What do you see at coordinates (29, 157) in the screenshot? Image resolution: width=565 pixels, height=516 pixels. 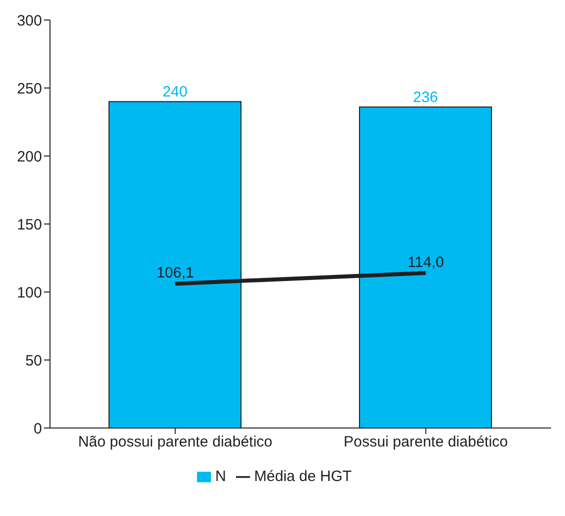 I see `y-tick-label: 200` at bounding box center [29, 157].